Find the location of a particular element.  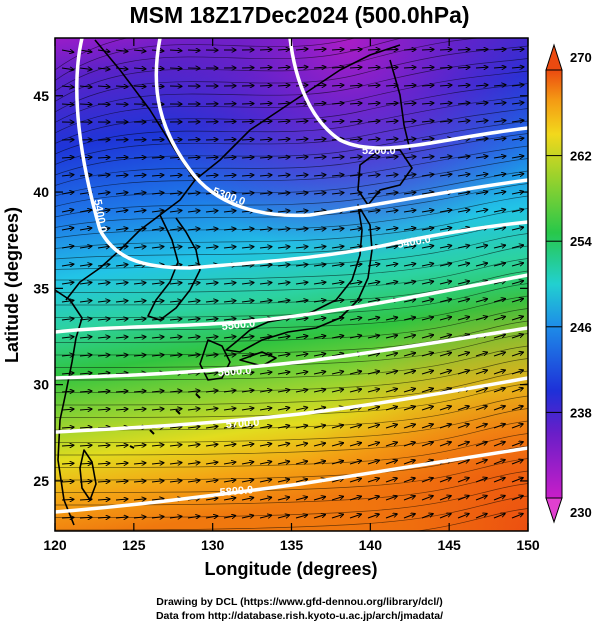

page-title: MSM 18Z17Dec2024 (500.0hPa) is located at coordinates (299, 15).